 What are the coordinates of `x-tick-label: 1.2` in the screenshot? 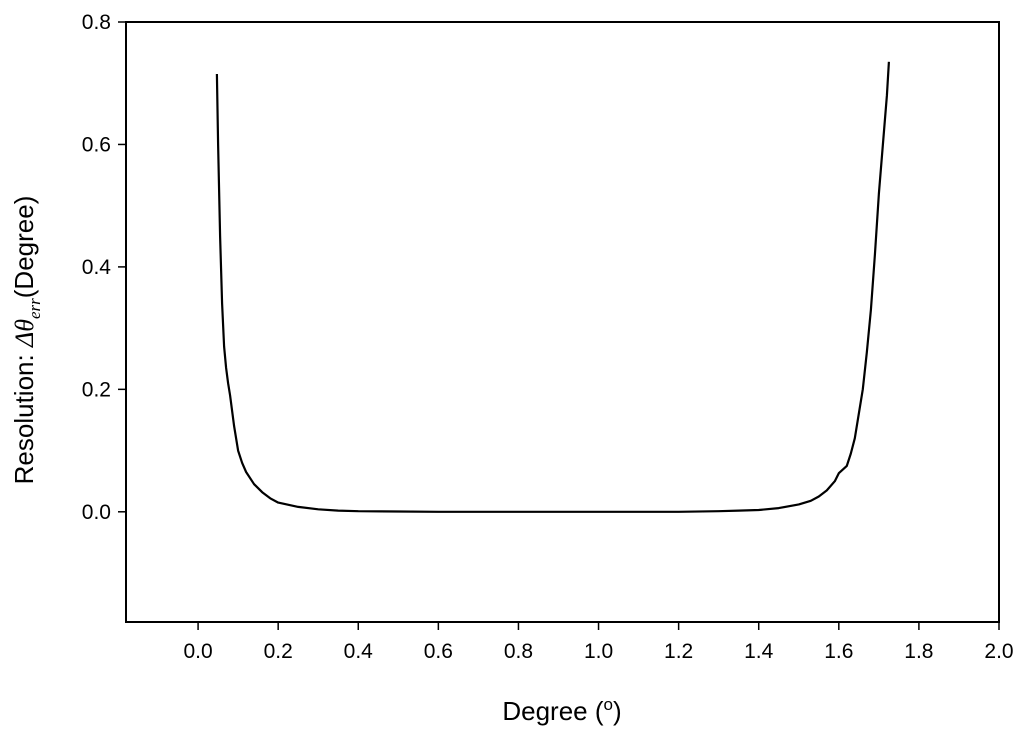 It's located at (678, 651).